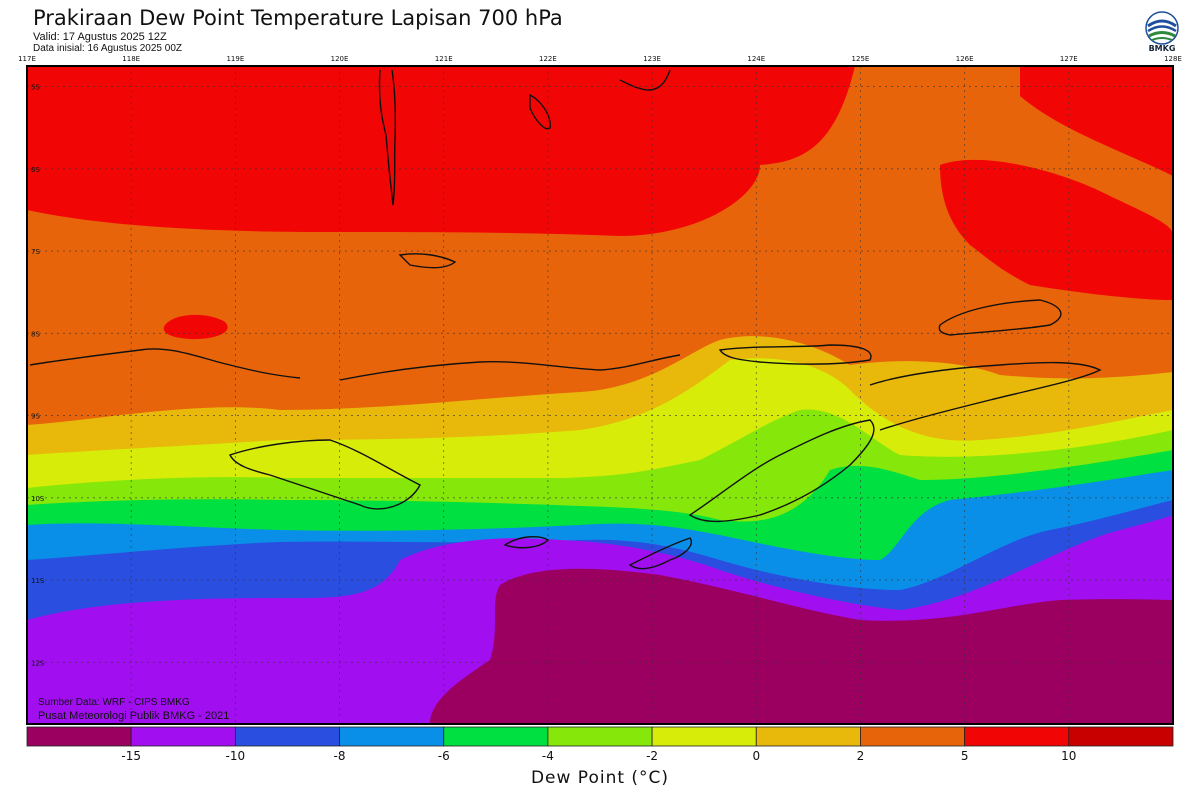 This screenshot has height=800, width=1200. What do you see at coordinates (165, 363) in the screenshot?
I see `sumbawa-coast` at bounding box center [165, 363].